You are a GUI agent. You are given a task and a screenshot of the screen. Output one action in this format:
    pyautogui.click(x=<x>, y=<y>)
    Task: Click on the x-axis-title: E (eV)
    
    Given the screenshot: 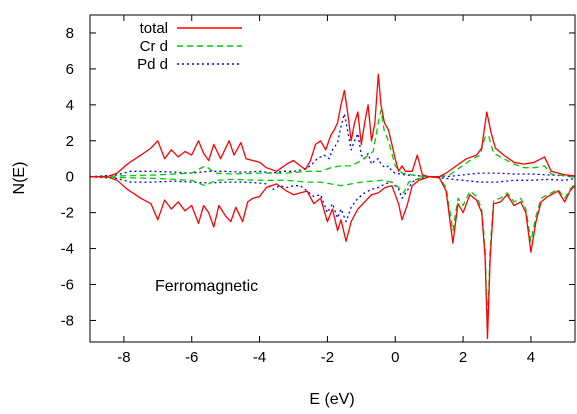 What is the action you would take?
    pyautogui.click(x=331, y=399)
    